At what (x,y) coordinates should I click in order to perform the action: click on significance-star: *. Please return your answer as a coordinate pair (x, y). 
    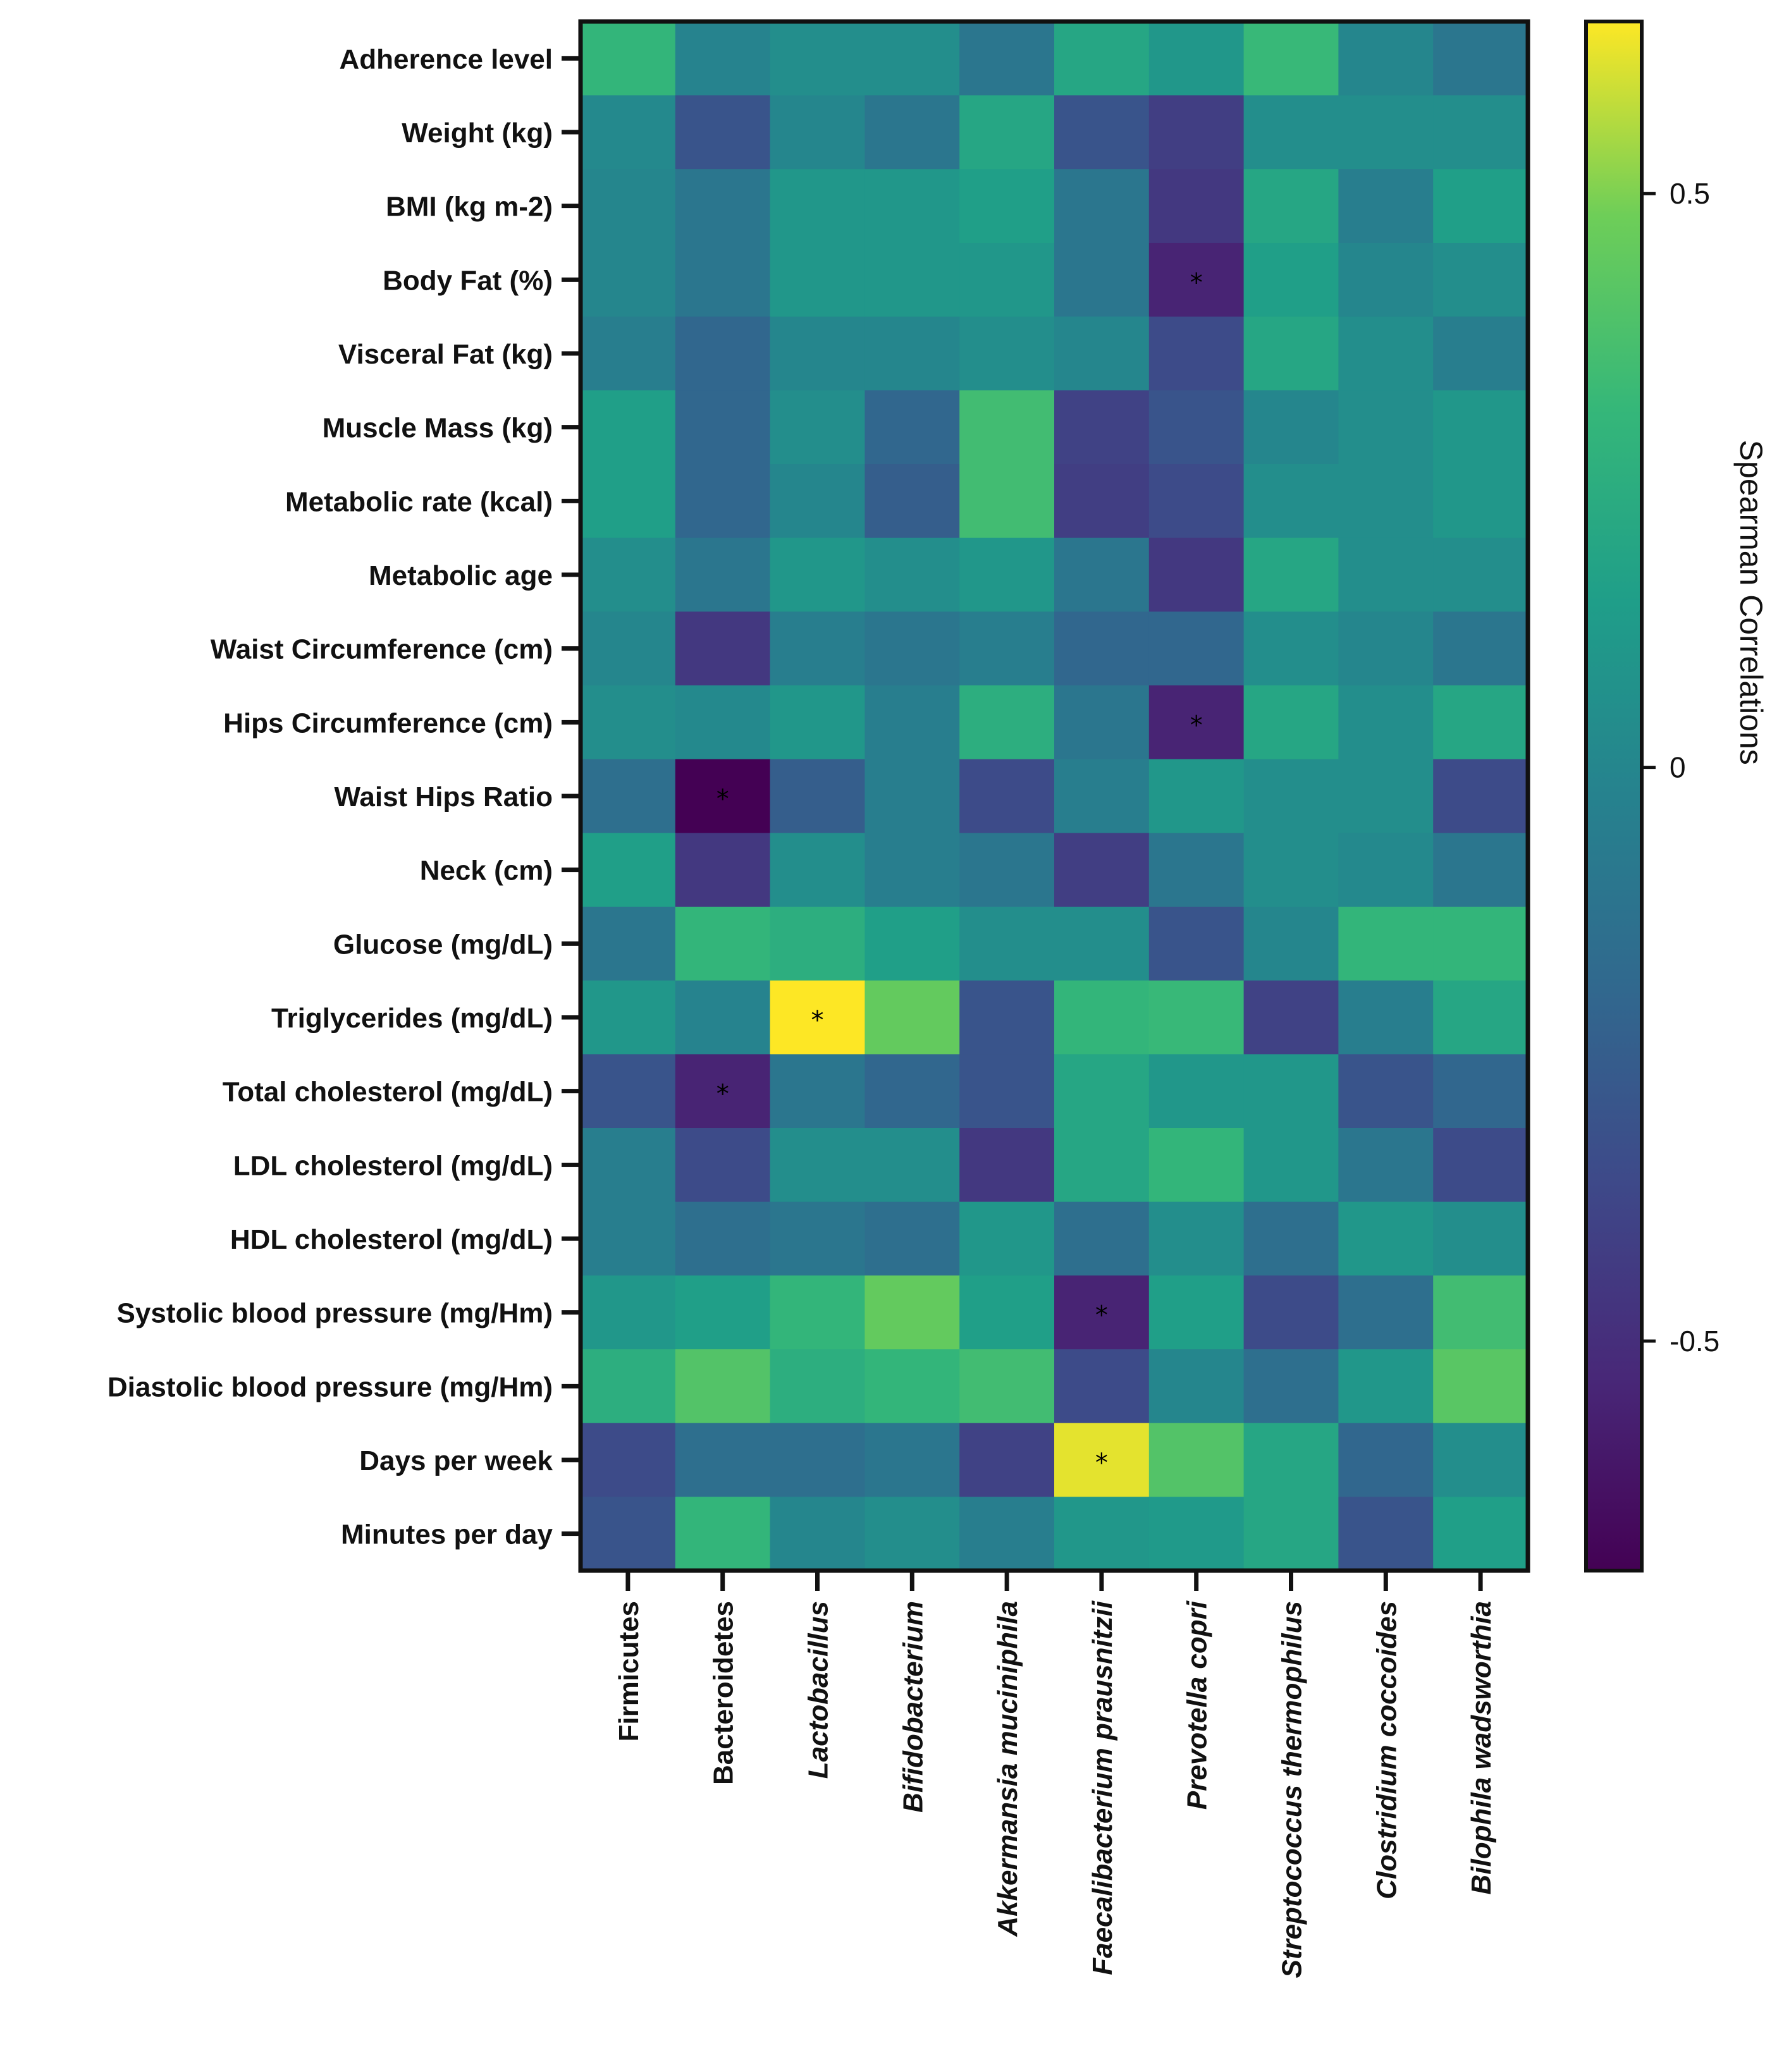
    Looking at the image, I should click on (723, 799).